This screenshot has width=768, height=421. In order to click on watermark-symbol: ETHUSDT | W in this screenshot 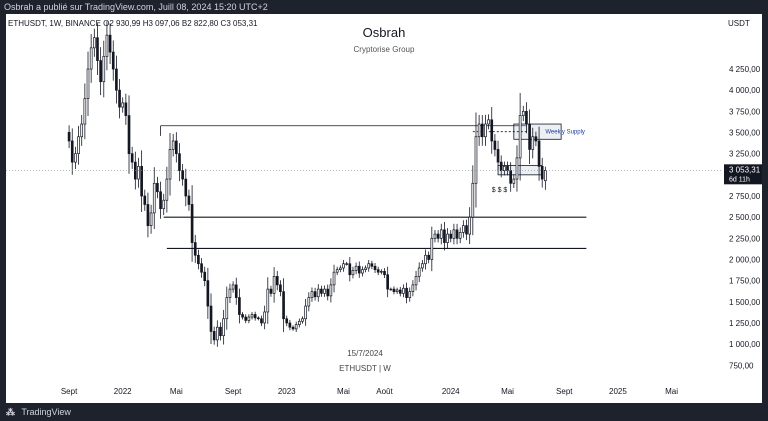, I will do `click(365, 368)`.